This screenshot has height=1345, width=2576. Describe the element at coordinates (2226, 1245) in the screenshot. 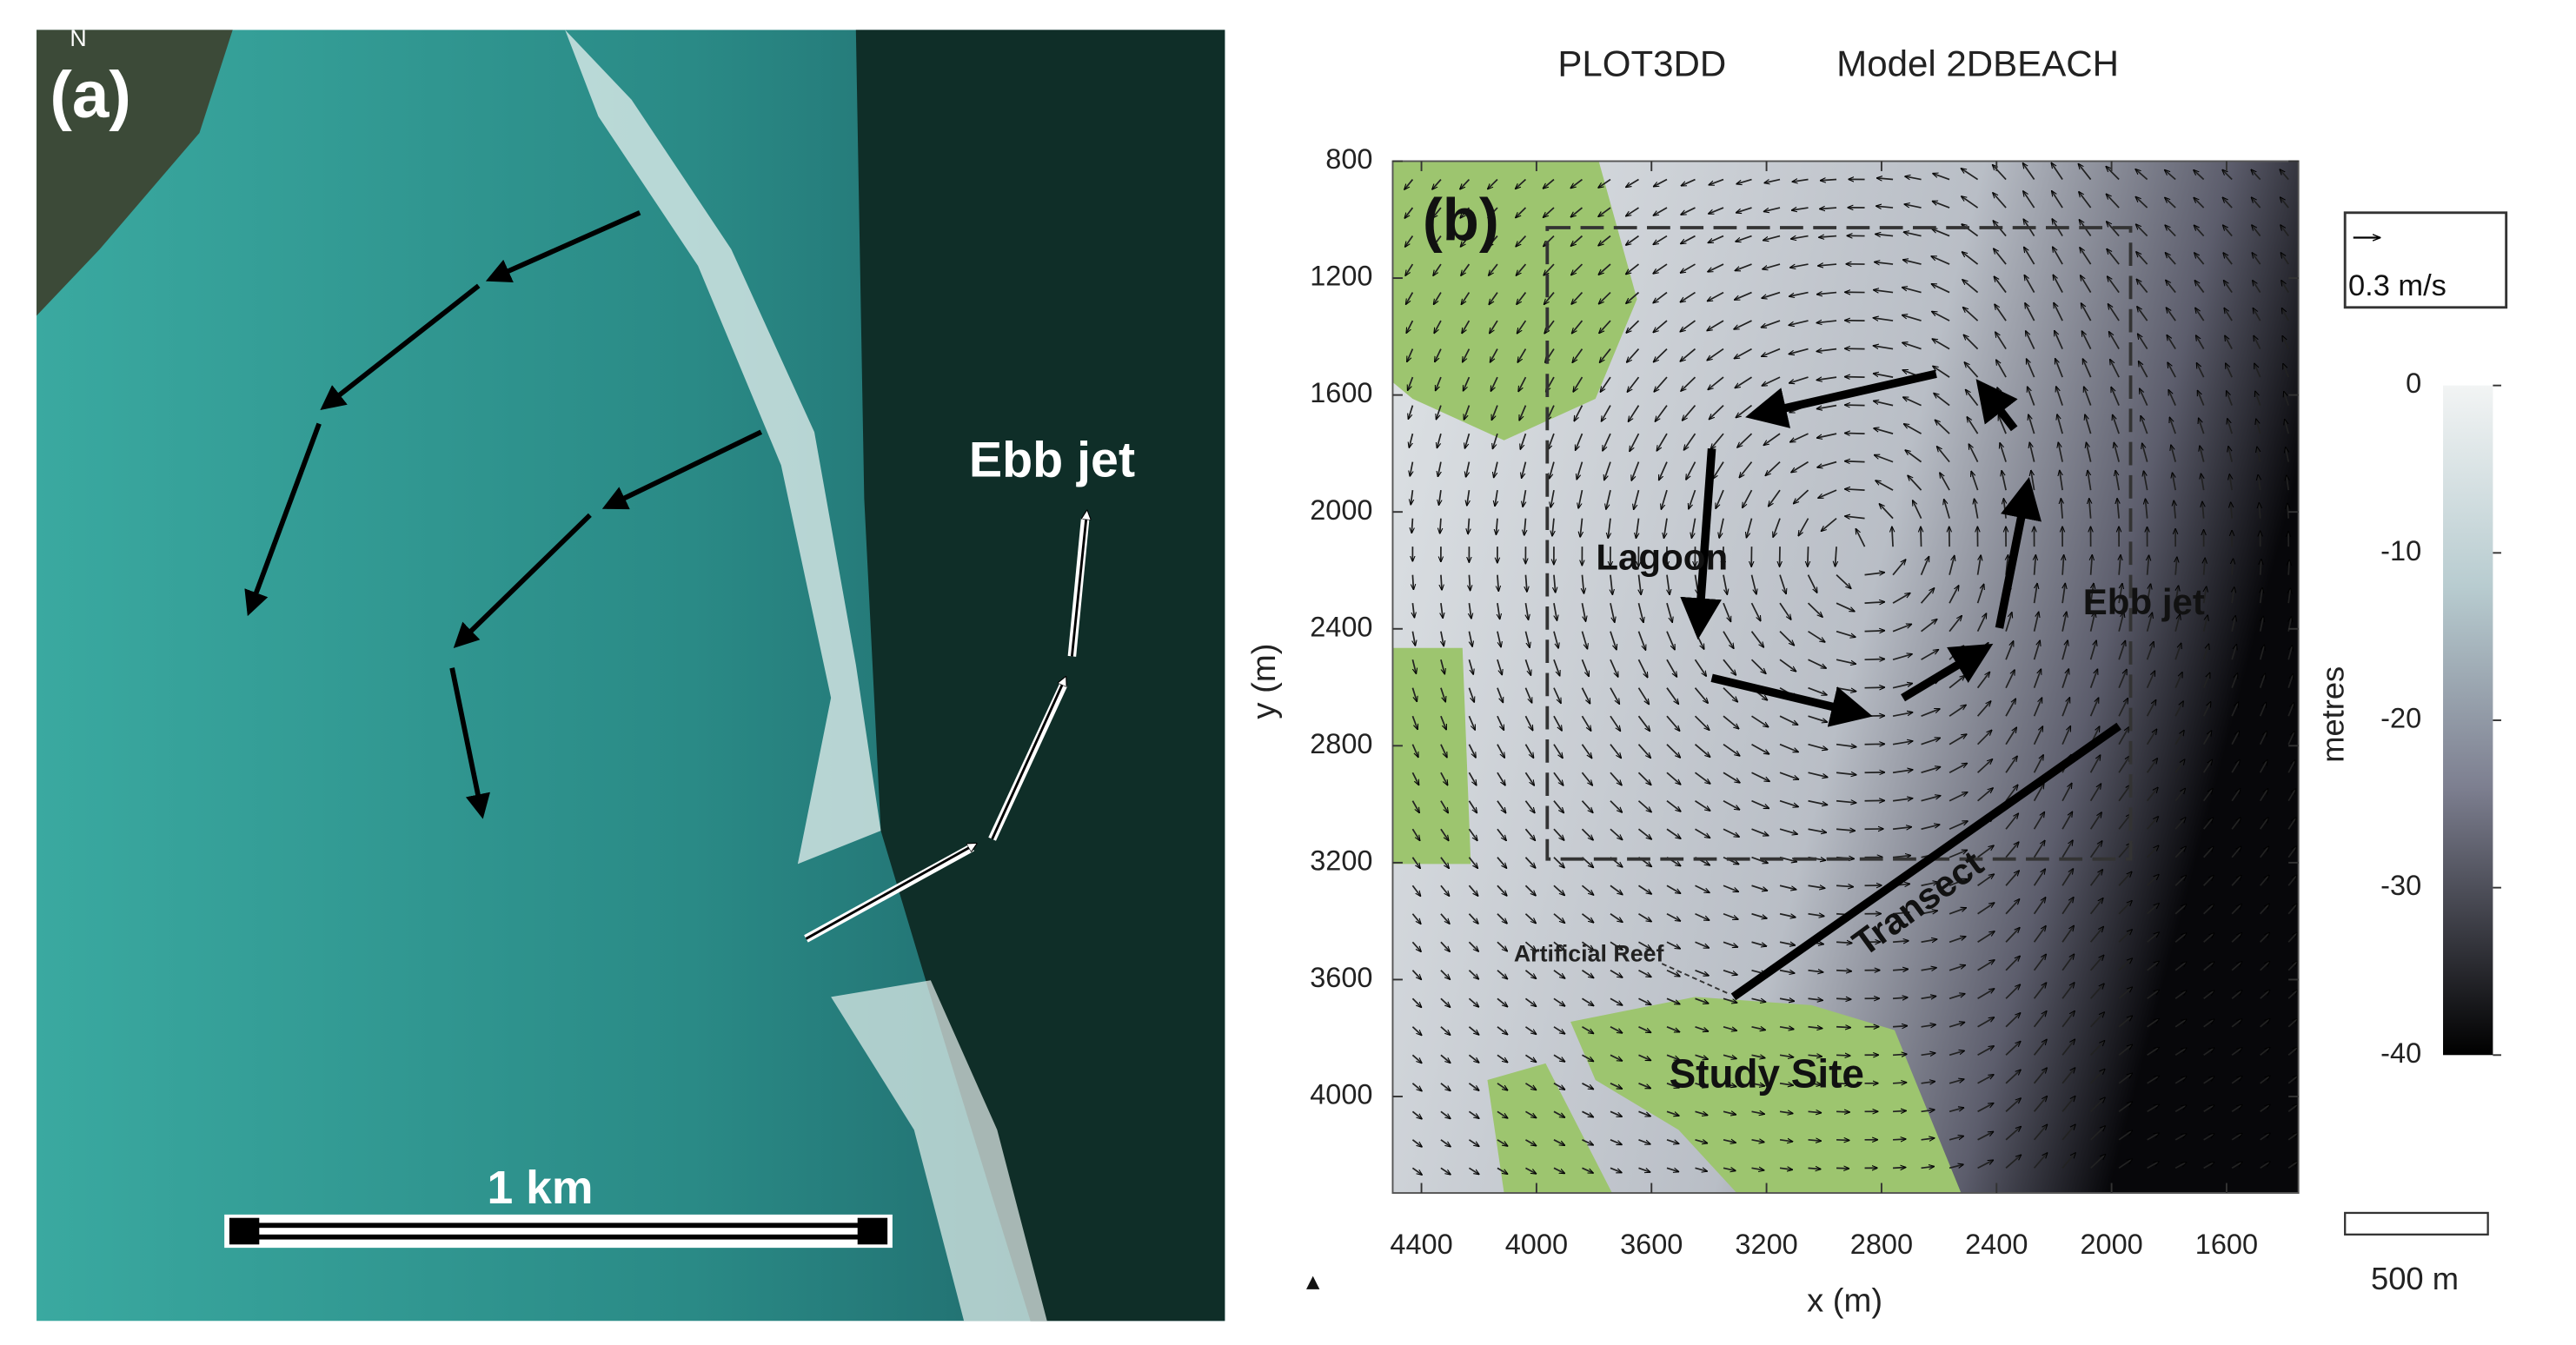

I see `x-tick-label: 1600` at that location.